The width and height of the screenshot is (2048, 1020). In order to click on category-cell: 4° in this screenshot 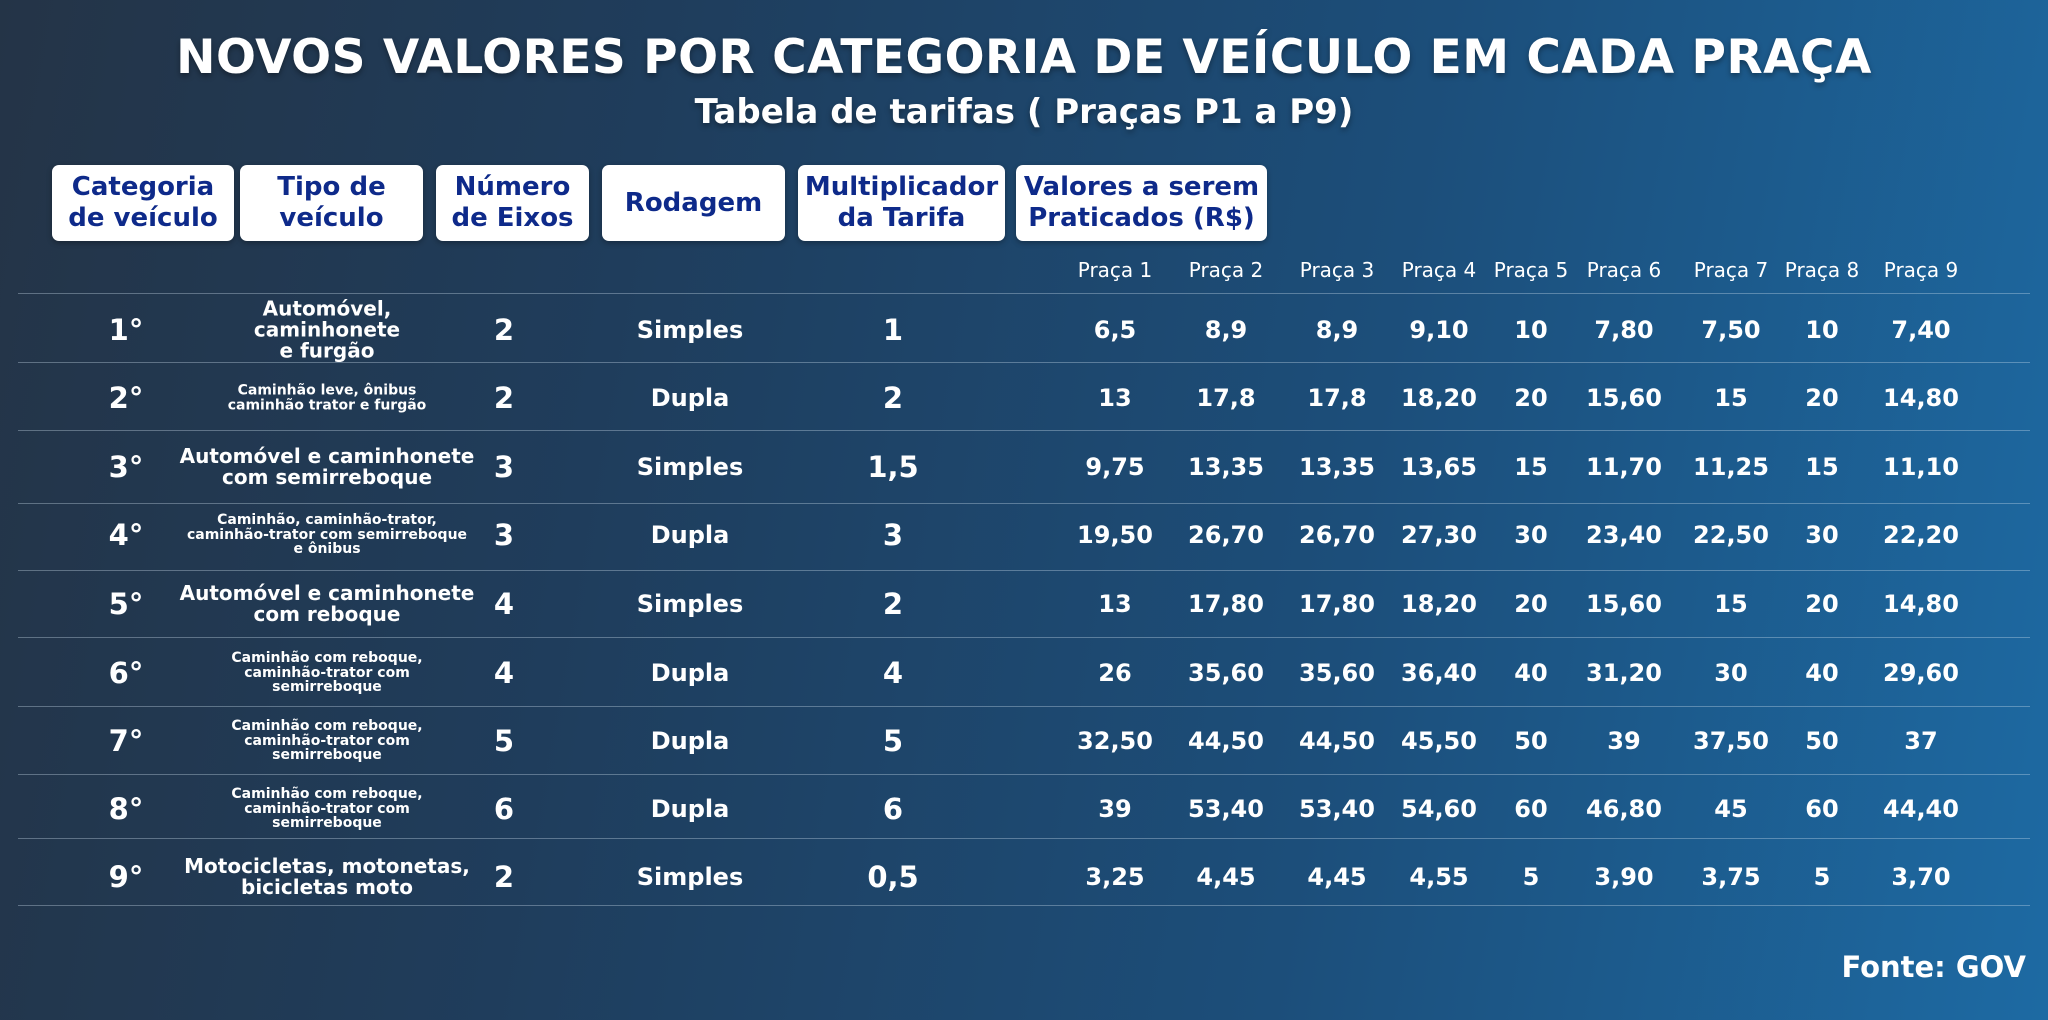, I will do `click(126, 535)`.